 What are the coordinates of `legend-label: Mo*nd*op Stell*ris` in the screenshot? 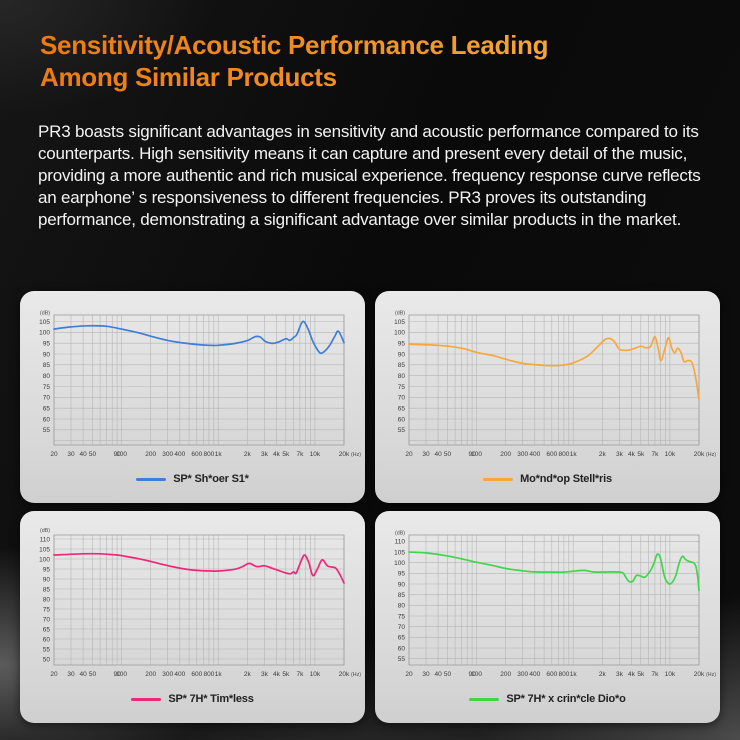 It's located at (566, 479).